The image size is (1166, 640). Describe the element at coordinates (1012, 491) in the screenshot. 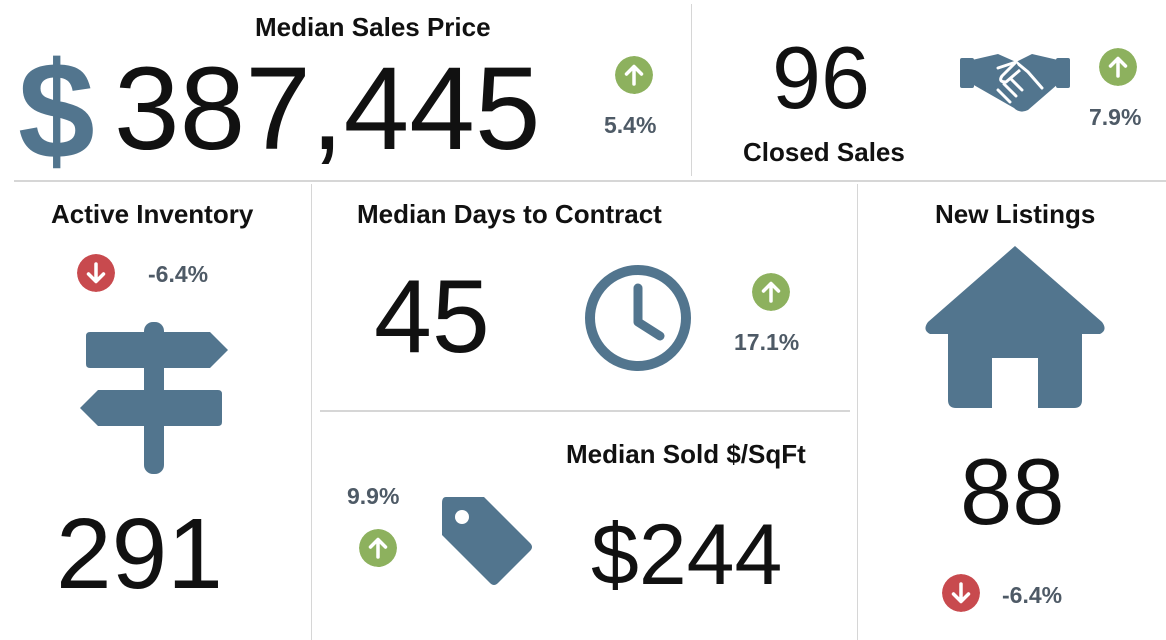

I see `new-listings-value: 88` at that location.